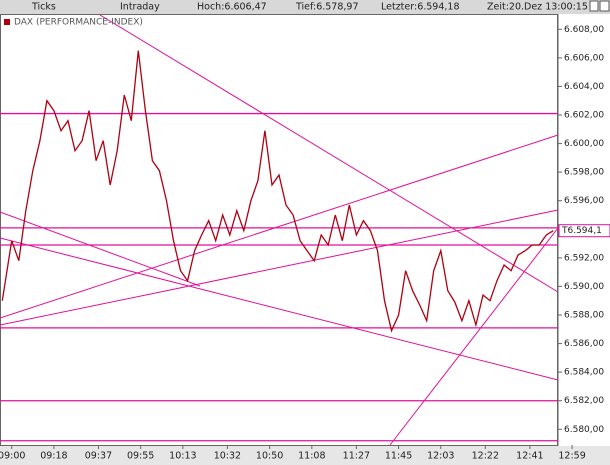 Image resolution: width=610 pixels, height=465 pixels. What do you see at coordinates (584, 258) in the screenshot?
I see `y-tick-label: 6.592,00` at bounding box center [584, 258].